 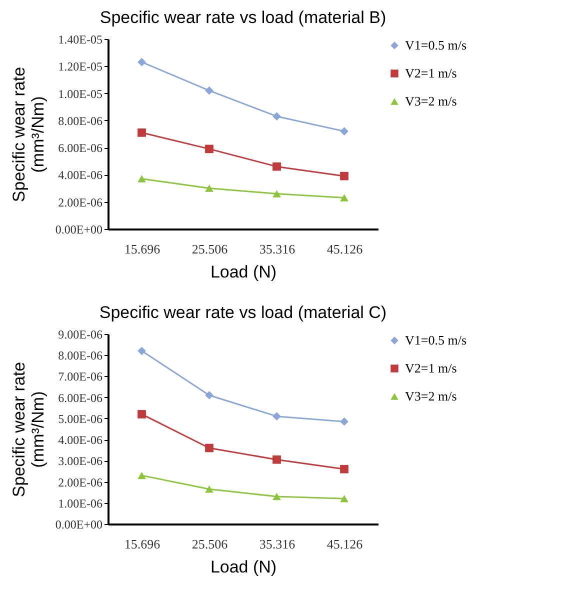 I want to click on chart-title: Specific wear rate vs load (material C), so click(x=243, y=312).